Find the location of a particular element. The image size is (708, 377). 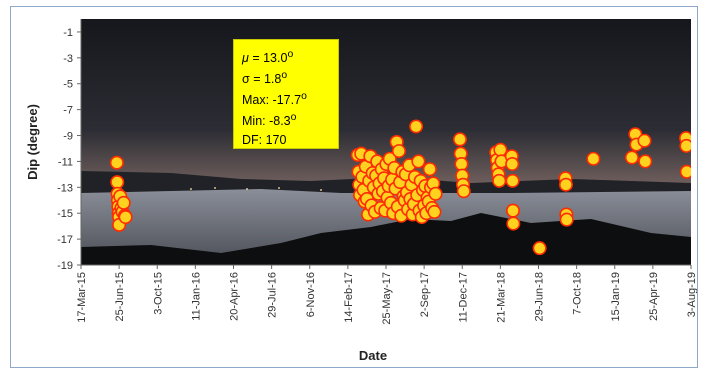

y-tick-label: -13 is located at coordinates (65, 188).